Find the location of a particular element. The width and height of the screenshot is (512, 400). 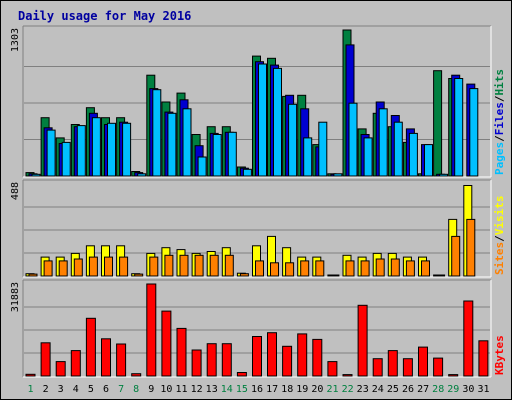

legend-top: Pages/Files/Hits is located at coordinates (499, 122).